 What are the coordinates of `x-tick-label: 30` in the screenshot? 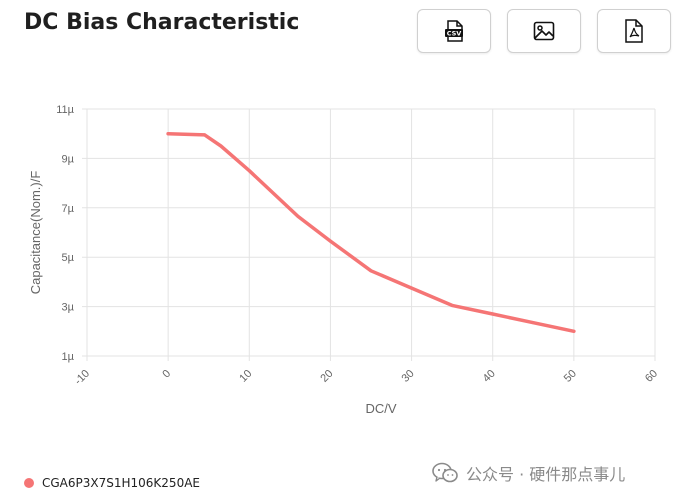 It's located at (408, 376).